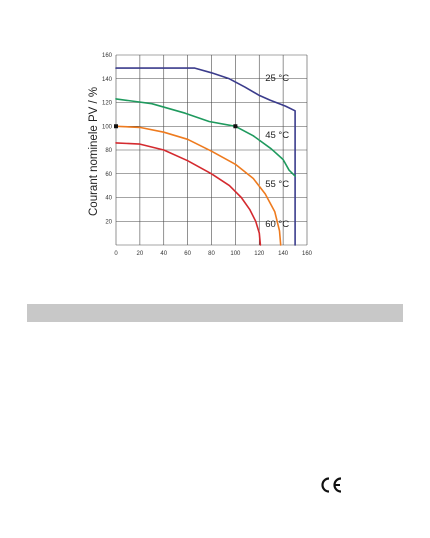 The image size is (430, 538). Describe the element at coordinates (277, 184) in the screenshot. I see `series-label: 55 °C` at that location.